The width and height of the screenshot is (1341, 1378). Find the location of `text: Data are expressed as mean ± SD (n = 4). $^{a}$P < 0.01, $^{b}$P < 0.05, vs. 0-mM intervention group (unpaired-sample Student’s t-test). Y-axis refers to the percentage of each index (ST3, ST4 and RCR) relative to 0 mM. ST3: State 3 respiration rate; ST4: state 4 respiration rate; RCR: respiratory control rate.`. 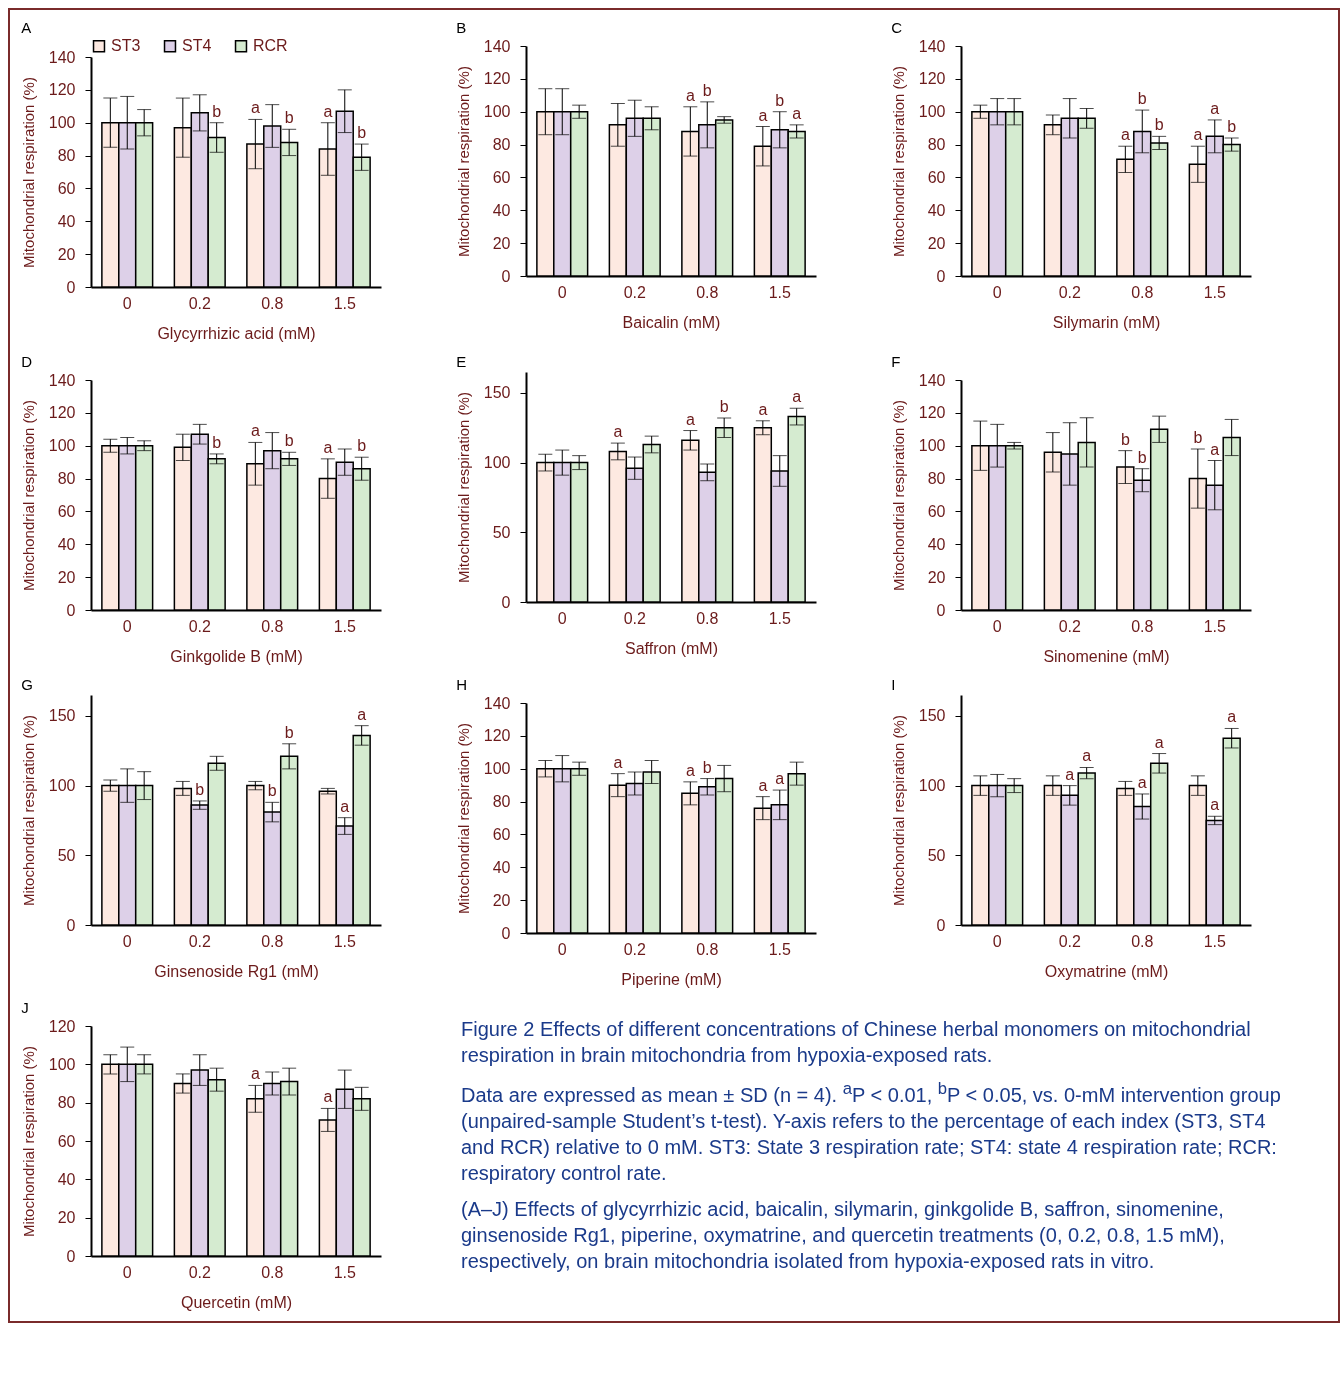

text: Data are expressed as mean ± SD (n = 4). $^{a}$P < 0.01, $^{b}$P < 0.05, vs. 0-mM intervention group (unpaired-sample Student’s t-test). Y-axis refers to the percentage of each index (ST3, ST4 and RCR) relative to 0 mM. ST3: State 3 respiration rate; ST4: state 4 respiration rate; RCR: respiratory control rate. is located at coordinates (871, 1132).